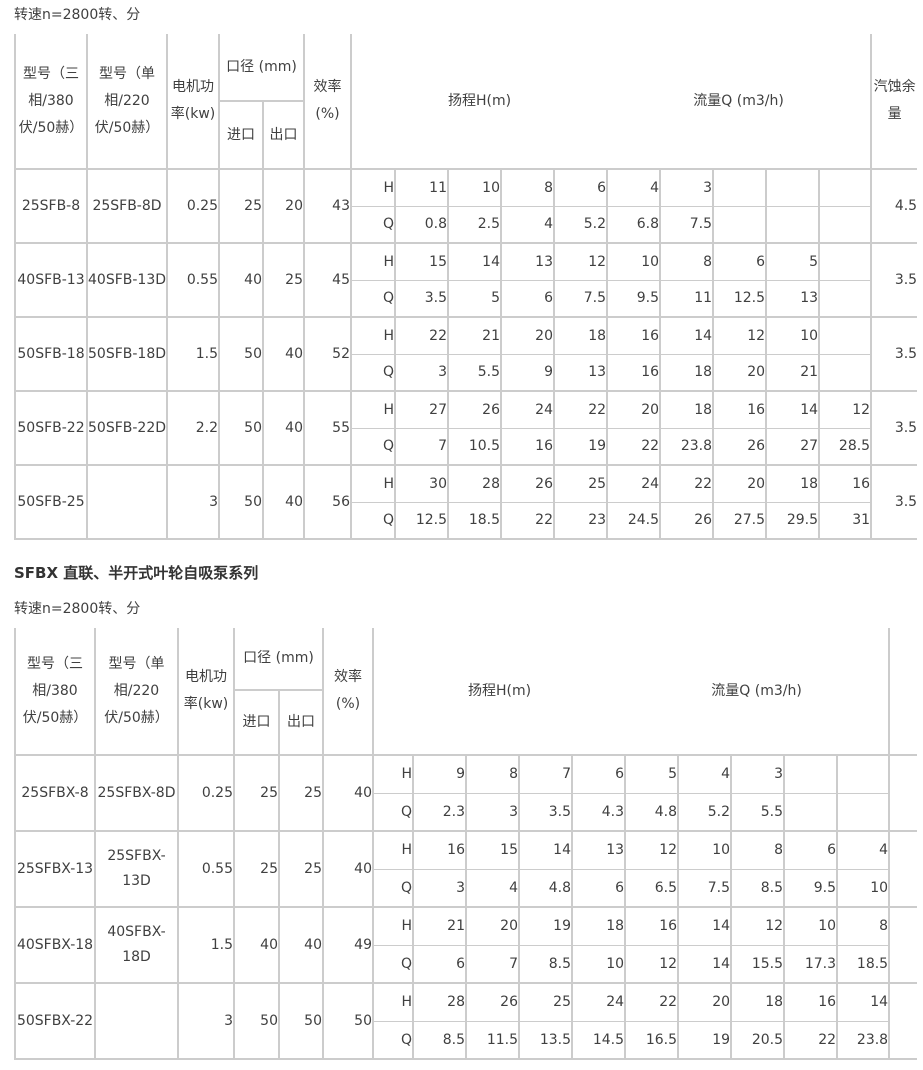 The width and height of the screenshot is (923, 1070). I want to click on npsh-cell: 3.5, so click(894, 428).